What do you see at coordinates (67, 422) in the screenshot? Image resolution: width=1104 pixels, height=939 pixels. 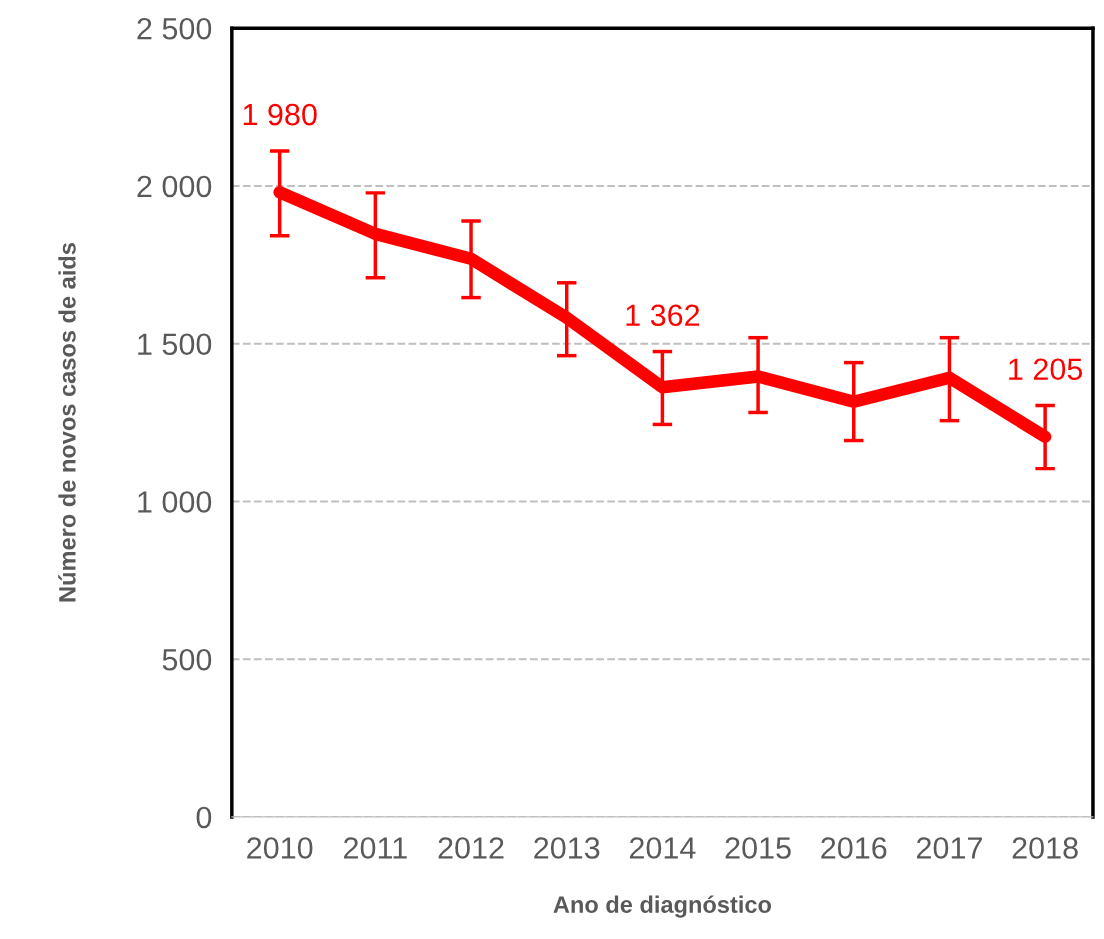 I see `y-axis-title: Número de novos casos de aids` at bounding box center [67, 422].